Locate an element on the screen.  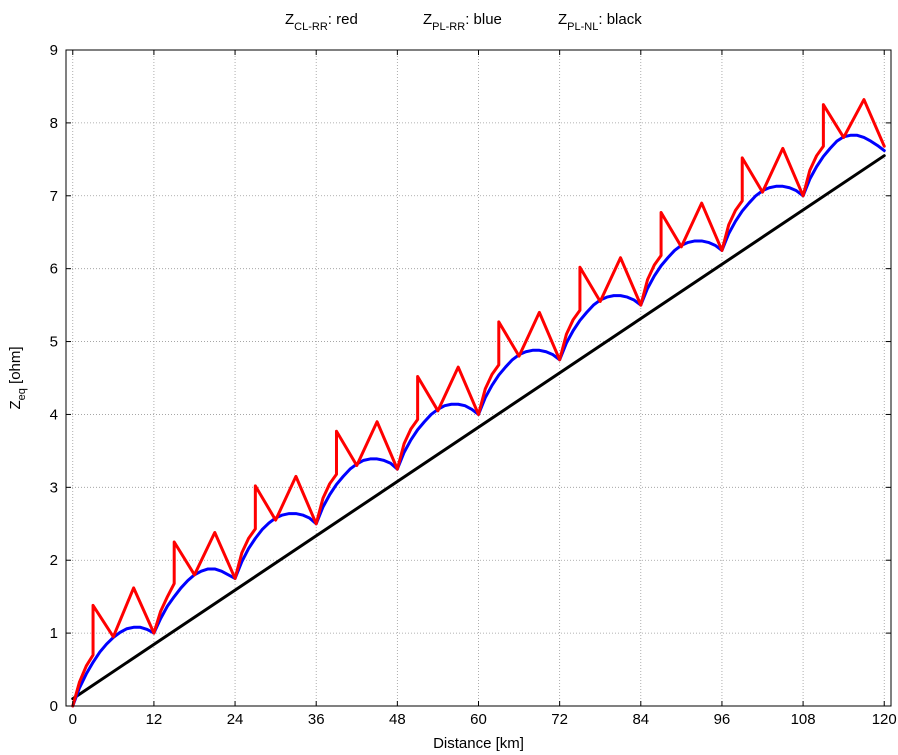
x-tick-label: 96 is located at coordinates (722, 719).